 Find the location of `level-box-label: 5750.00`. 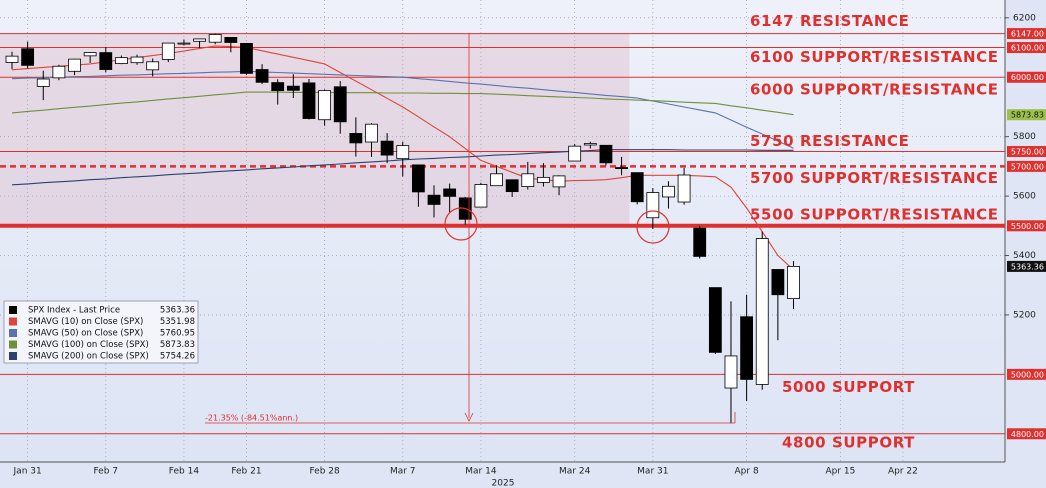

level-box-label: 5750.00 is located at coordinates (1027, 152).